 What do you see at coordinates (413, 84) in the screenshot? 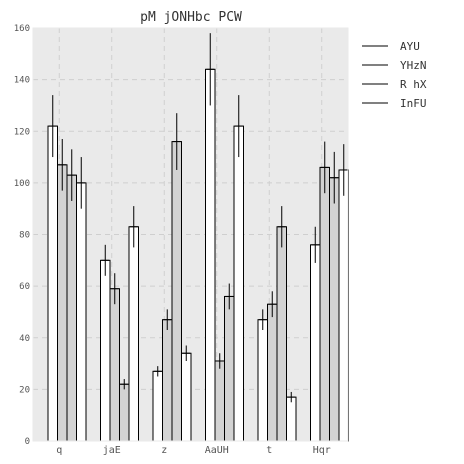
I see `legend-label: R hX` at bounding box center [413, 84].